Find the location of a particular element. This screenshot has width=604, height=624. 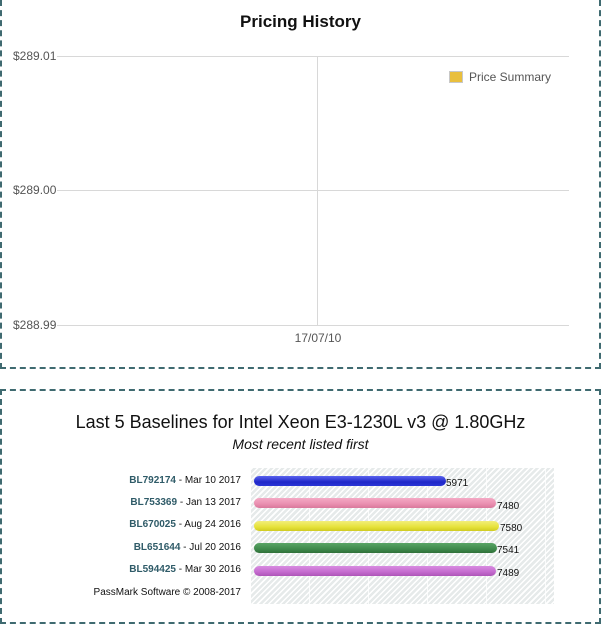

copyright-label: PassMark Software © 2008-2017 is located at coordinates (167, 592).